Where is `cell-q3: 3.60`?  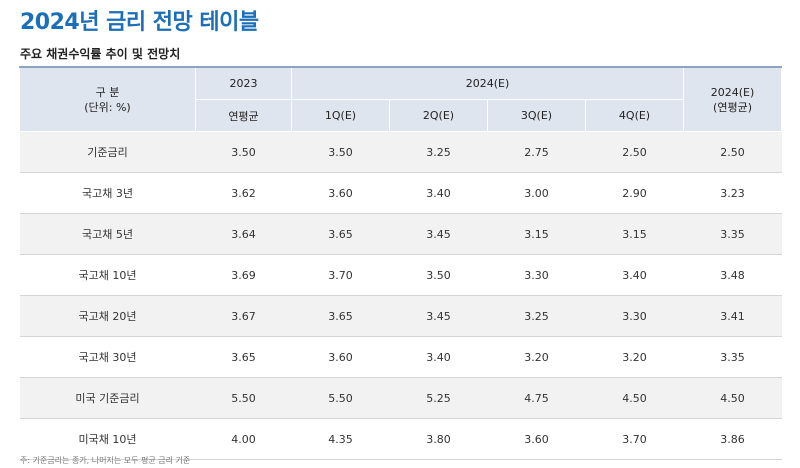 cell-q3: 3.60 is located at coordinates (536, 439).